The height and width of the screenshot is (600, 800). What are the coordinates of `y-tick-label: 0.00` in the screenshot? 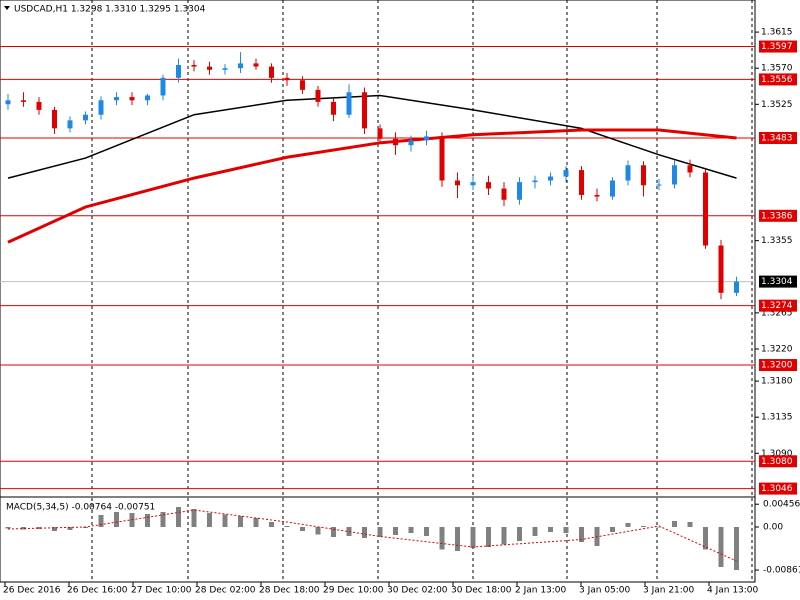 It's located at (773, 528).